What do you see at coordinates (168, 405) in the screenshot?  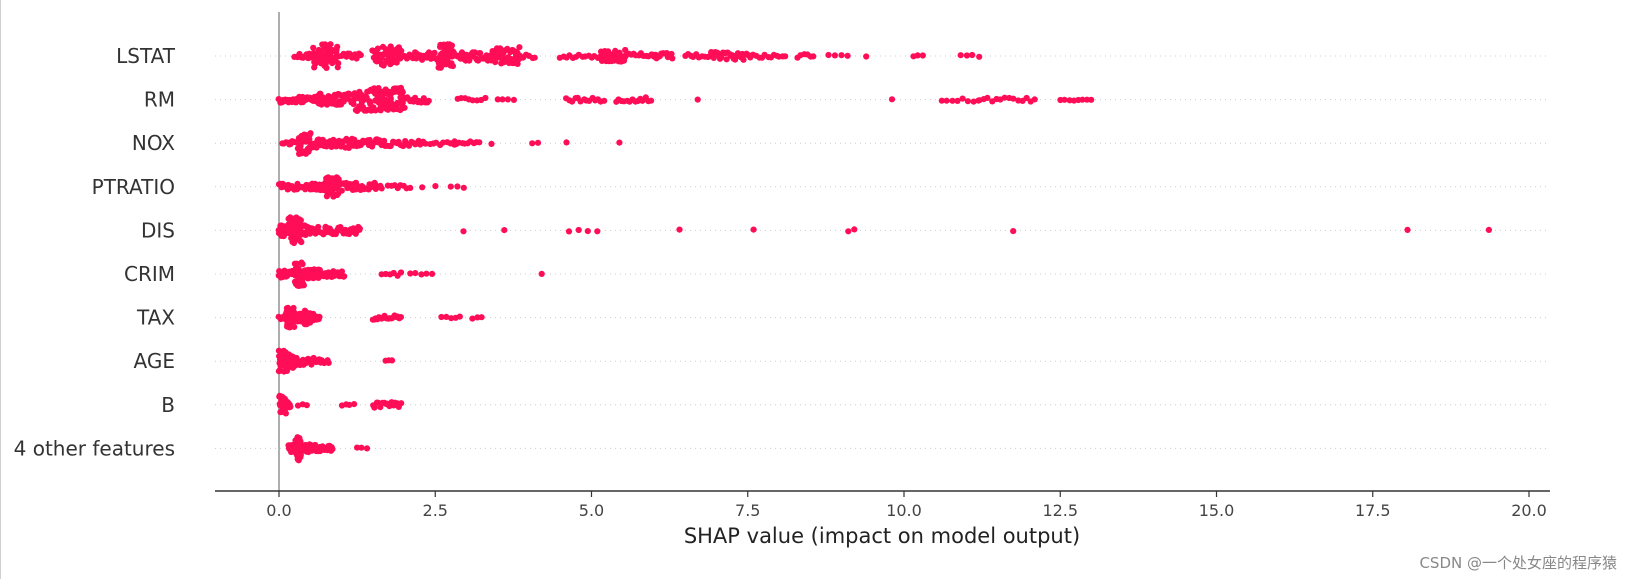 I see `feature-label: B` at bounding box center [168, 405].